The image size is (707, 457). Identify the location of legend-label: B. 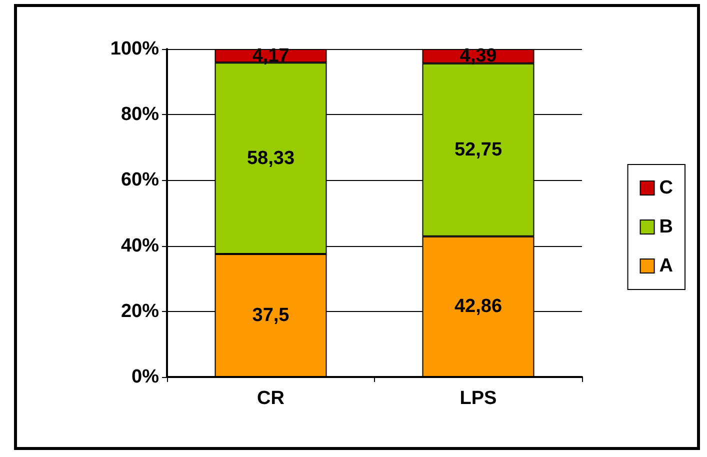
(666, 227).